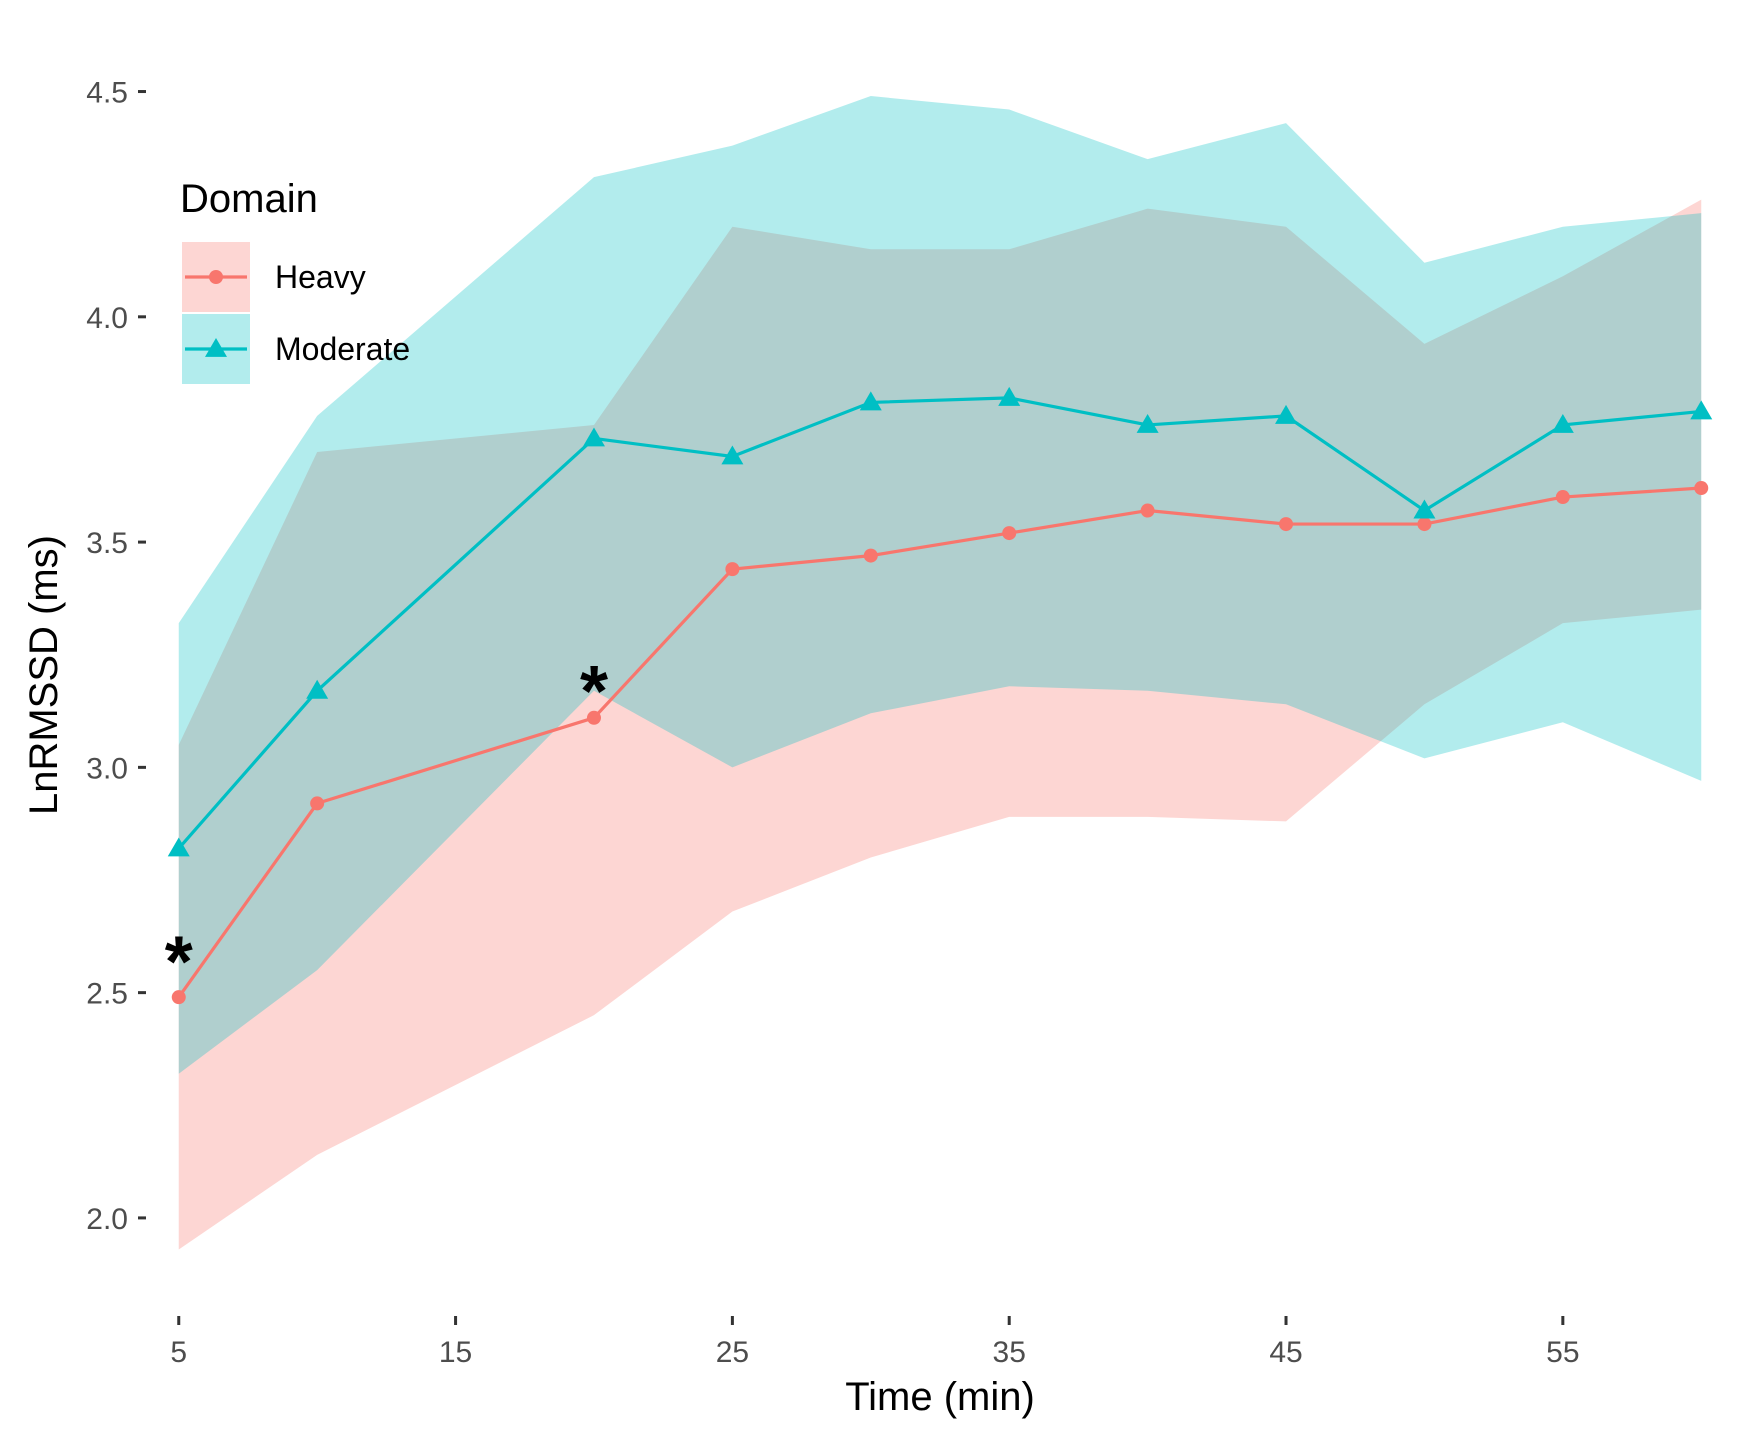  Describe the element at coordinates (44, 675) in the screenshot. I see `y-axis-title: LnRMSSD (ms)` at that location.